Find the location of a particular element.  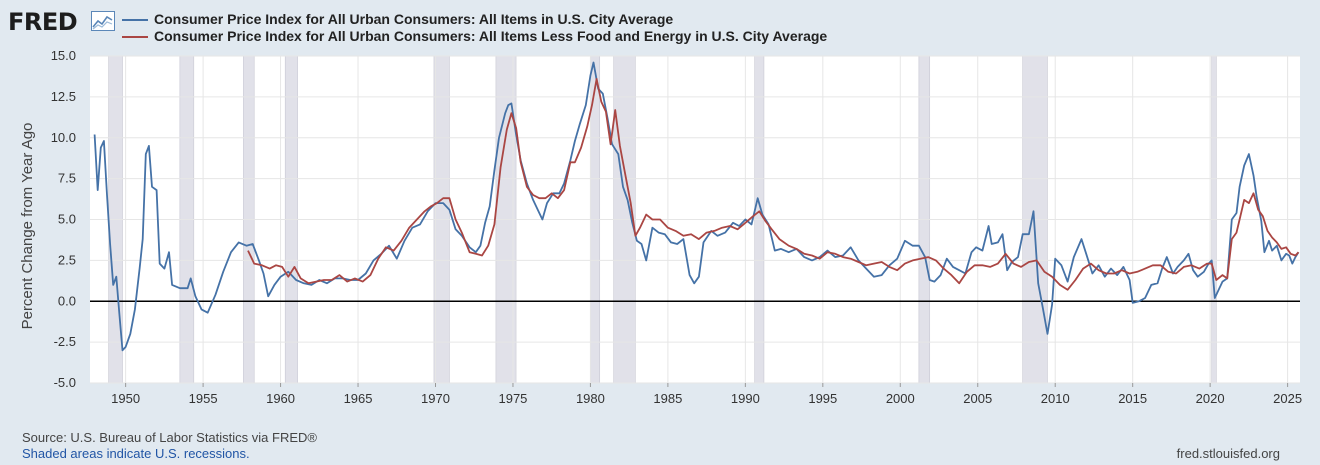

recession-note: Shaded areas indicate U.S. recessions. is located at coordinates (136, 453).